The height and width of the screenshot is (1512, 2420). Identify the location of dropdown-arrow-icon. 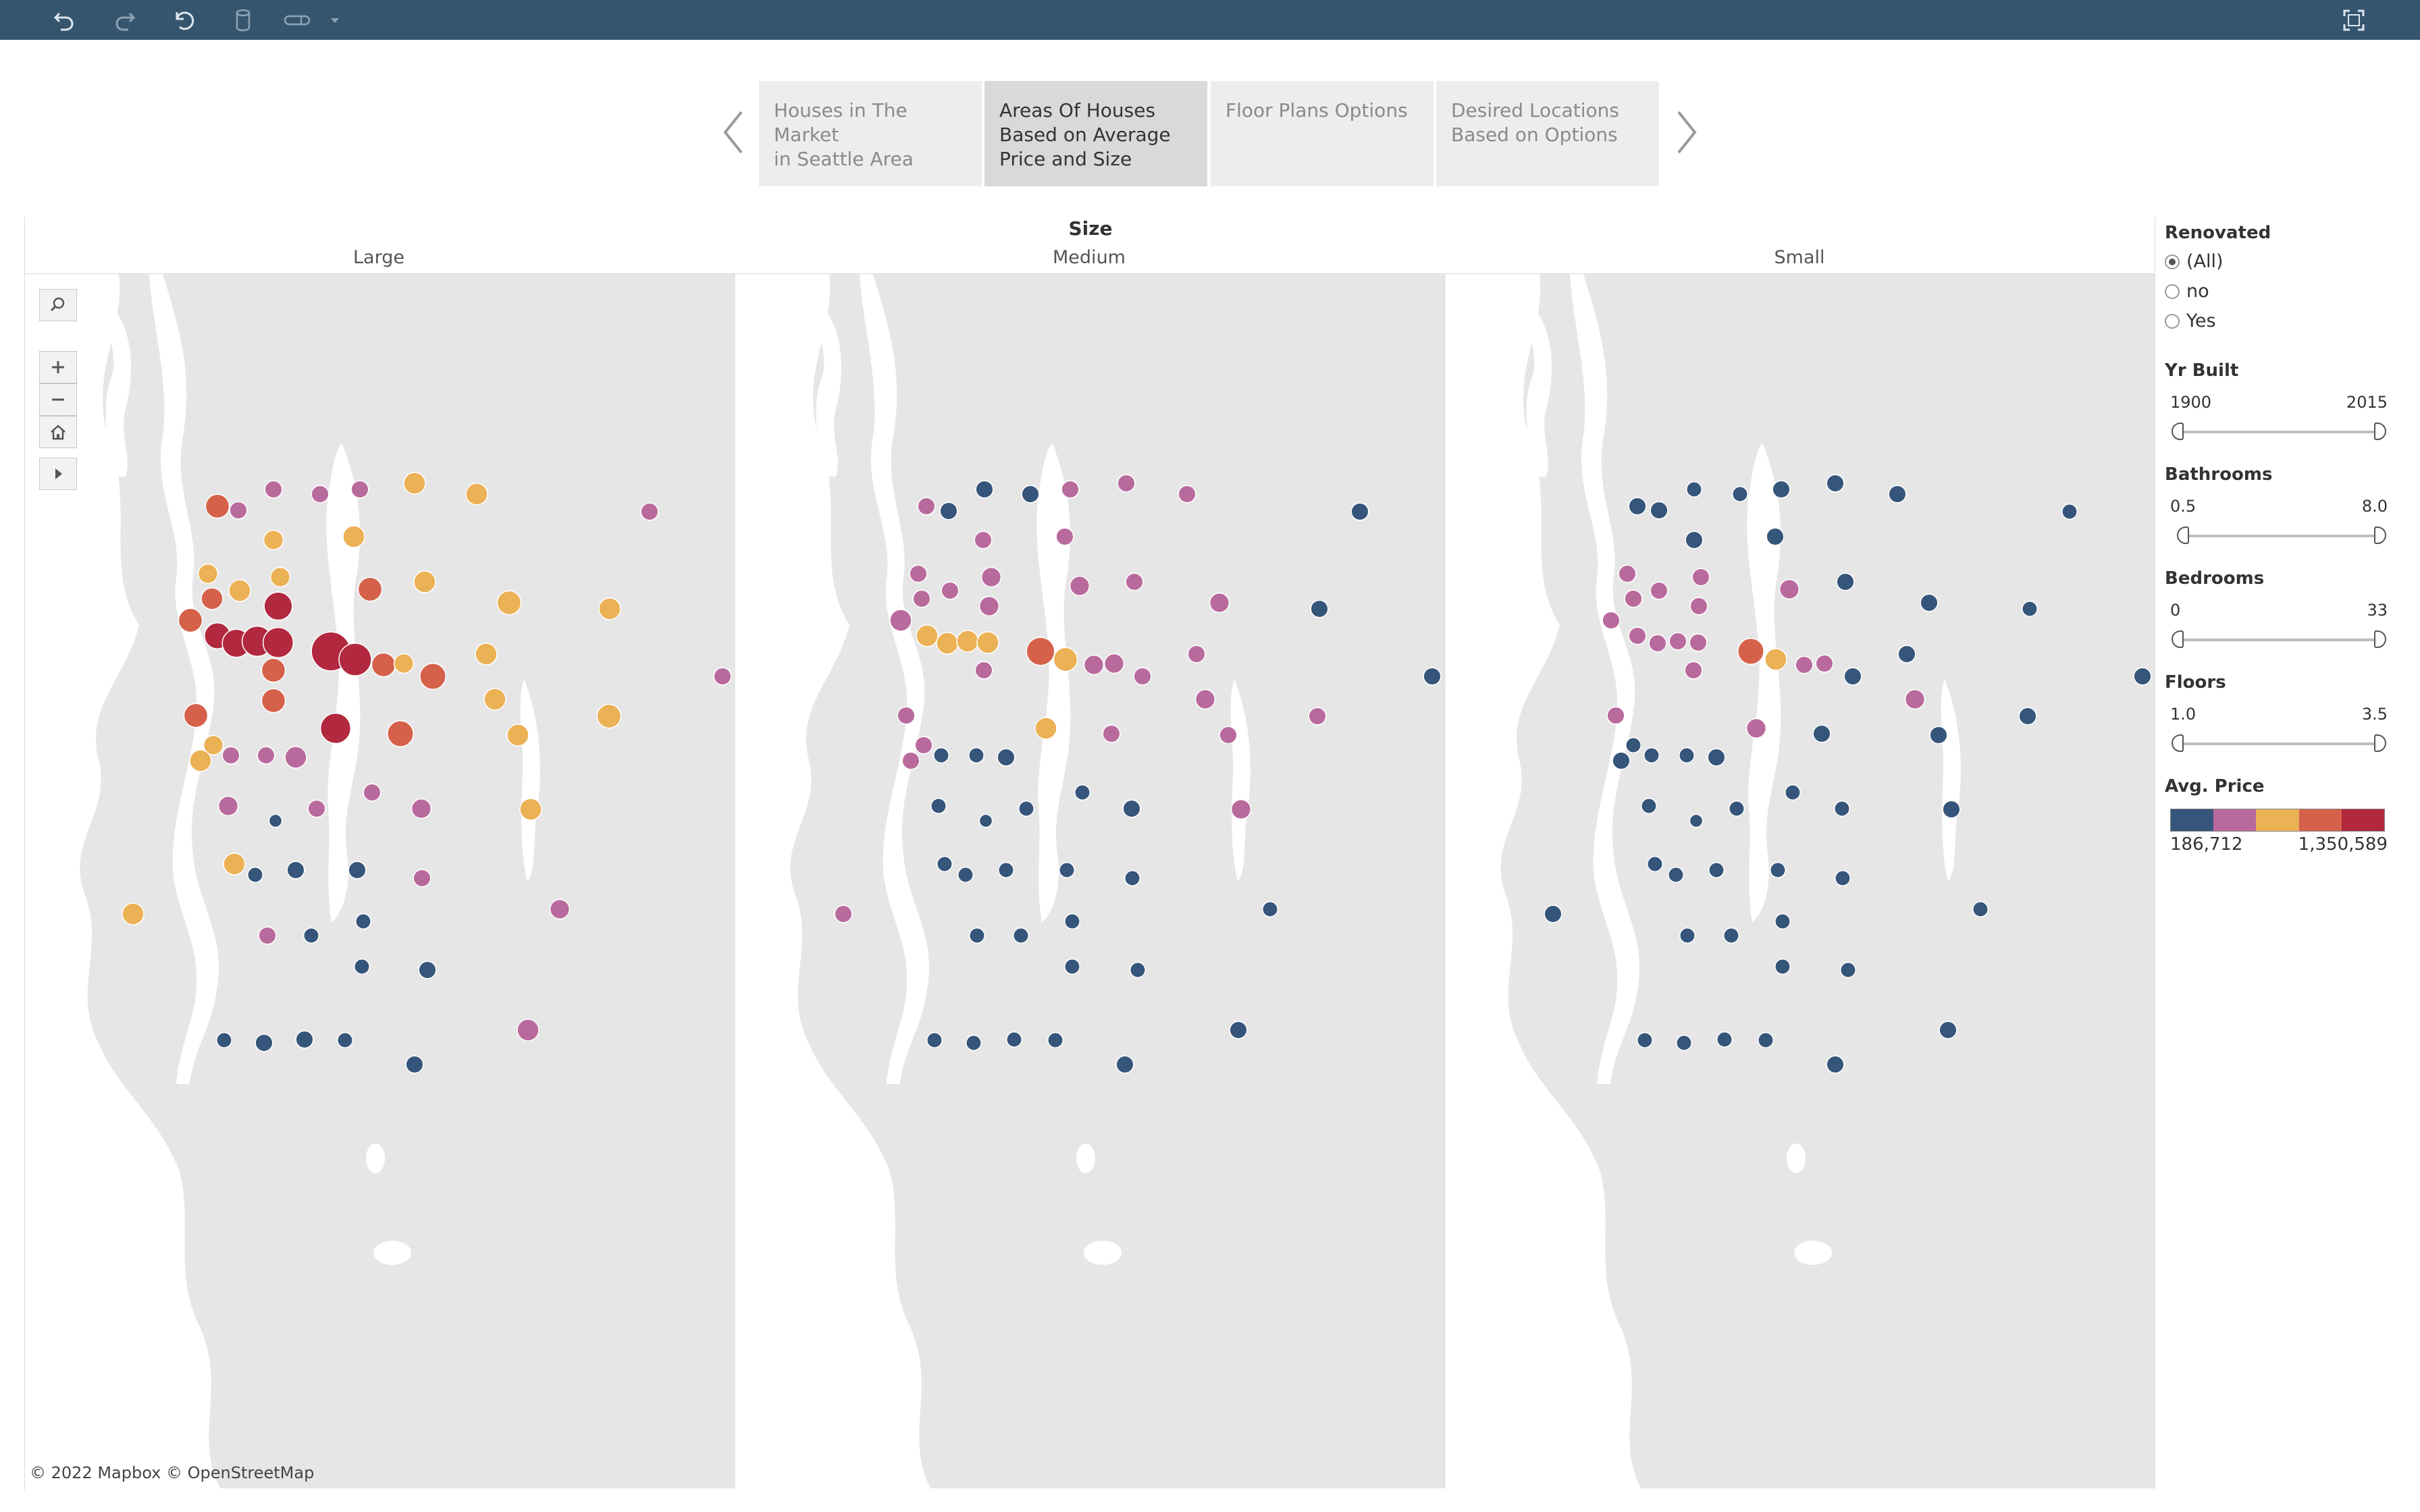
(335, 20).